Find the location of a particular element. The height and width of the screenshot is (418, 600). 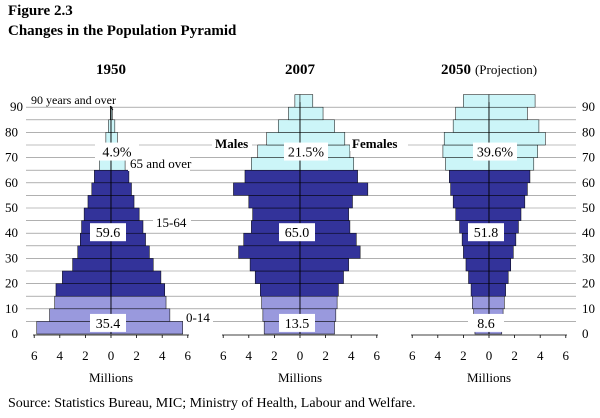

age-tick-label: 30 is located at coordinates (11, 257).